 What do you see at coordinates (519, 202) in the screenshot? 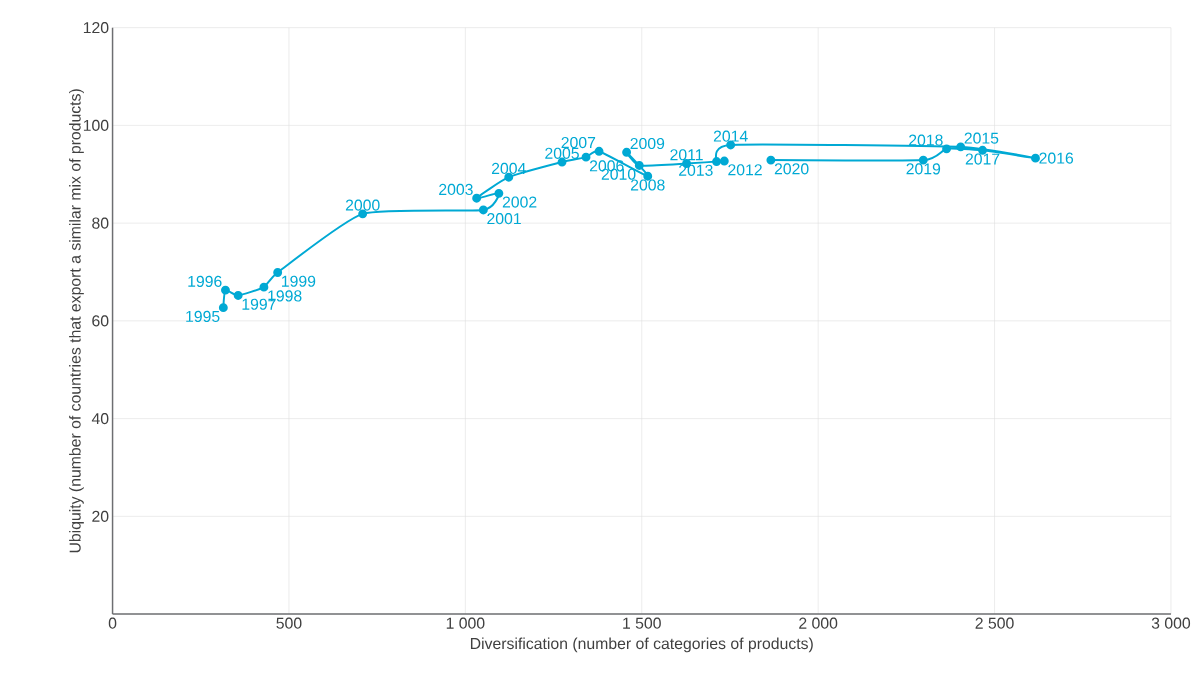
I see `annotation: 2002` at bounding box center [519, 202].